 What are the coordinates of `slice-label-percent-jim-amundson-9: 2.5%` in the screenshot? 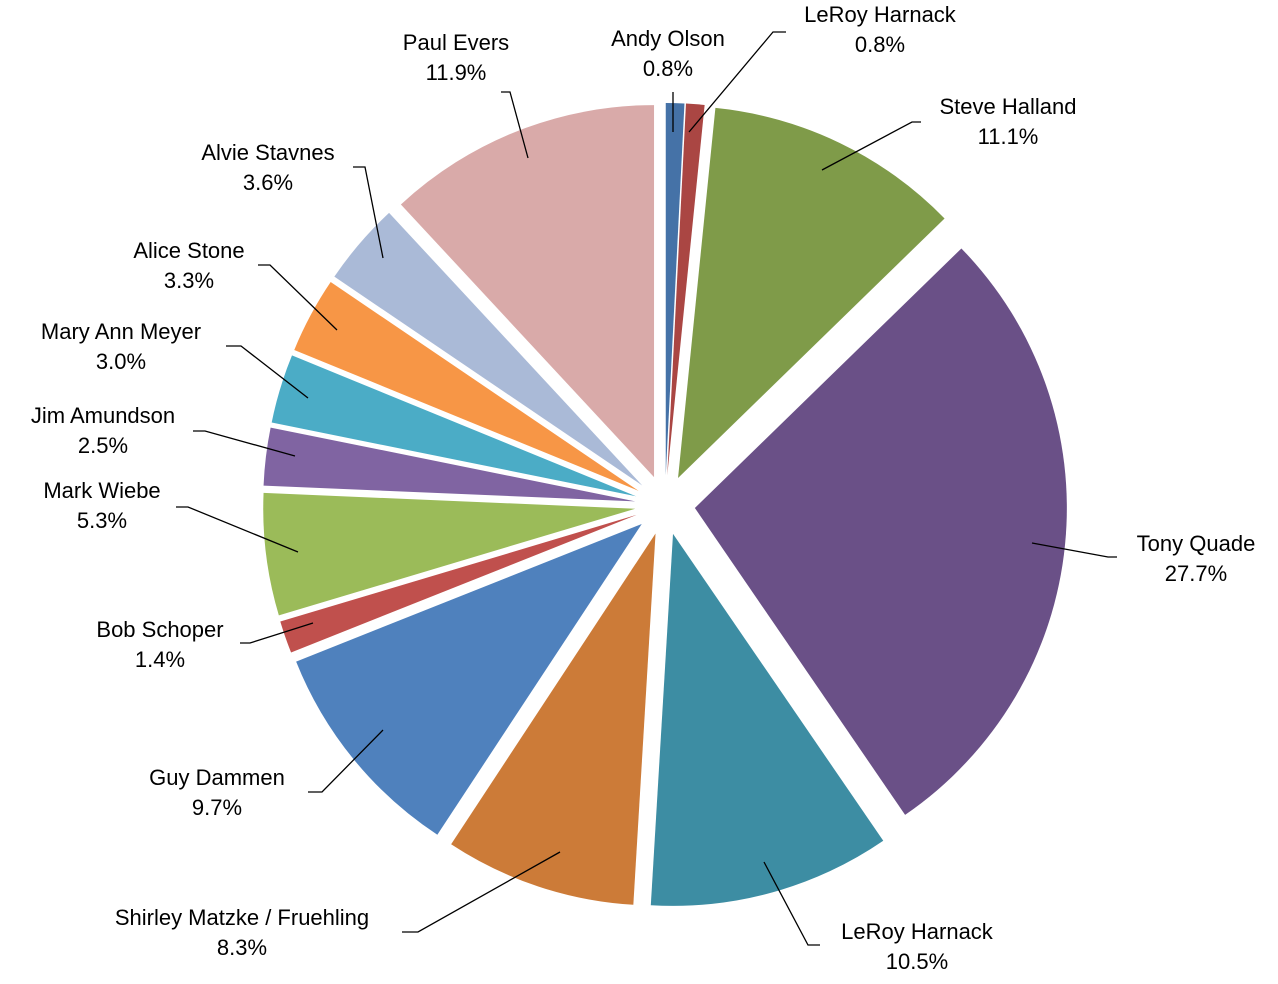 It's located at (103, 445).